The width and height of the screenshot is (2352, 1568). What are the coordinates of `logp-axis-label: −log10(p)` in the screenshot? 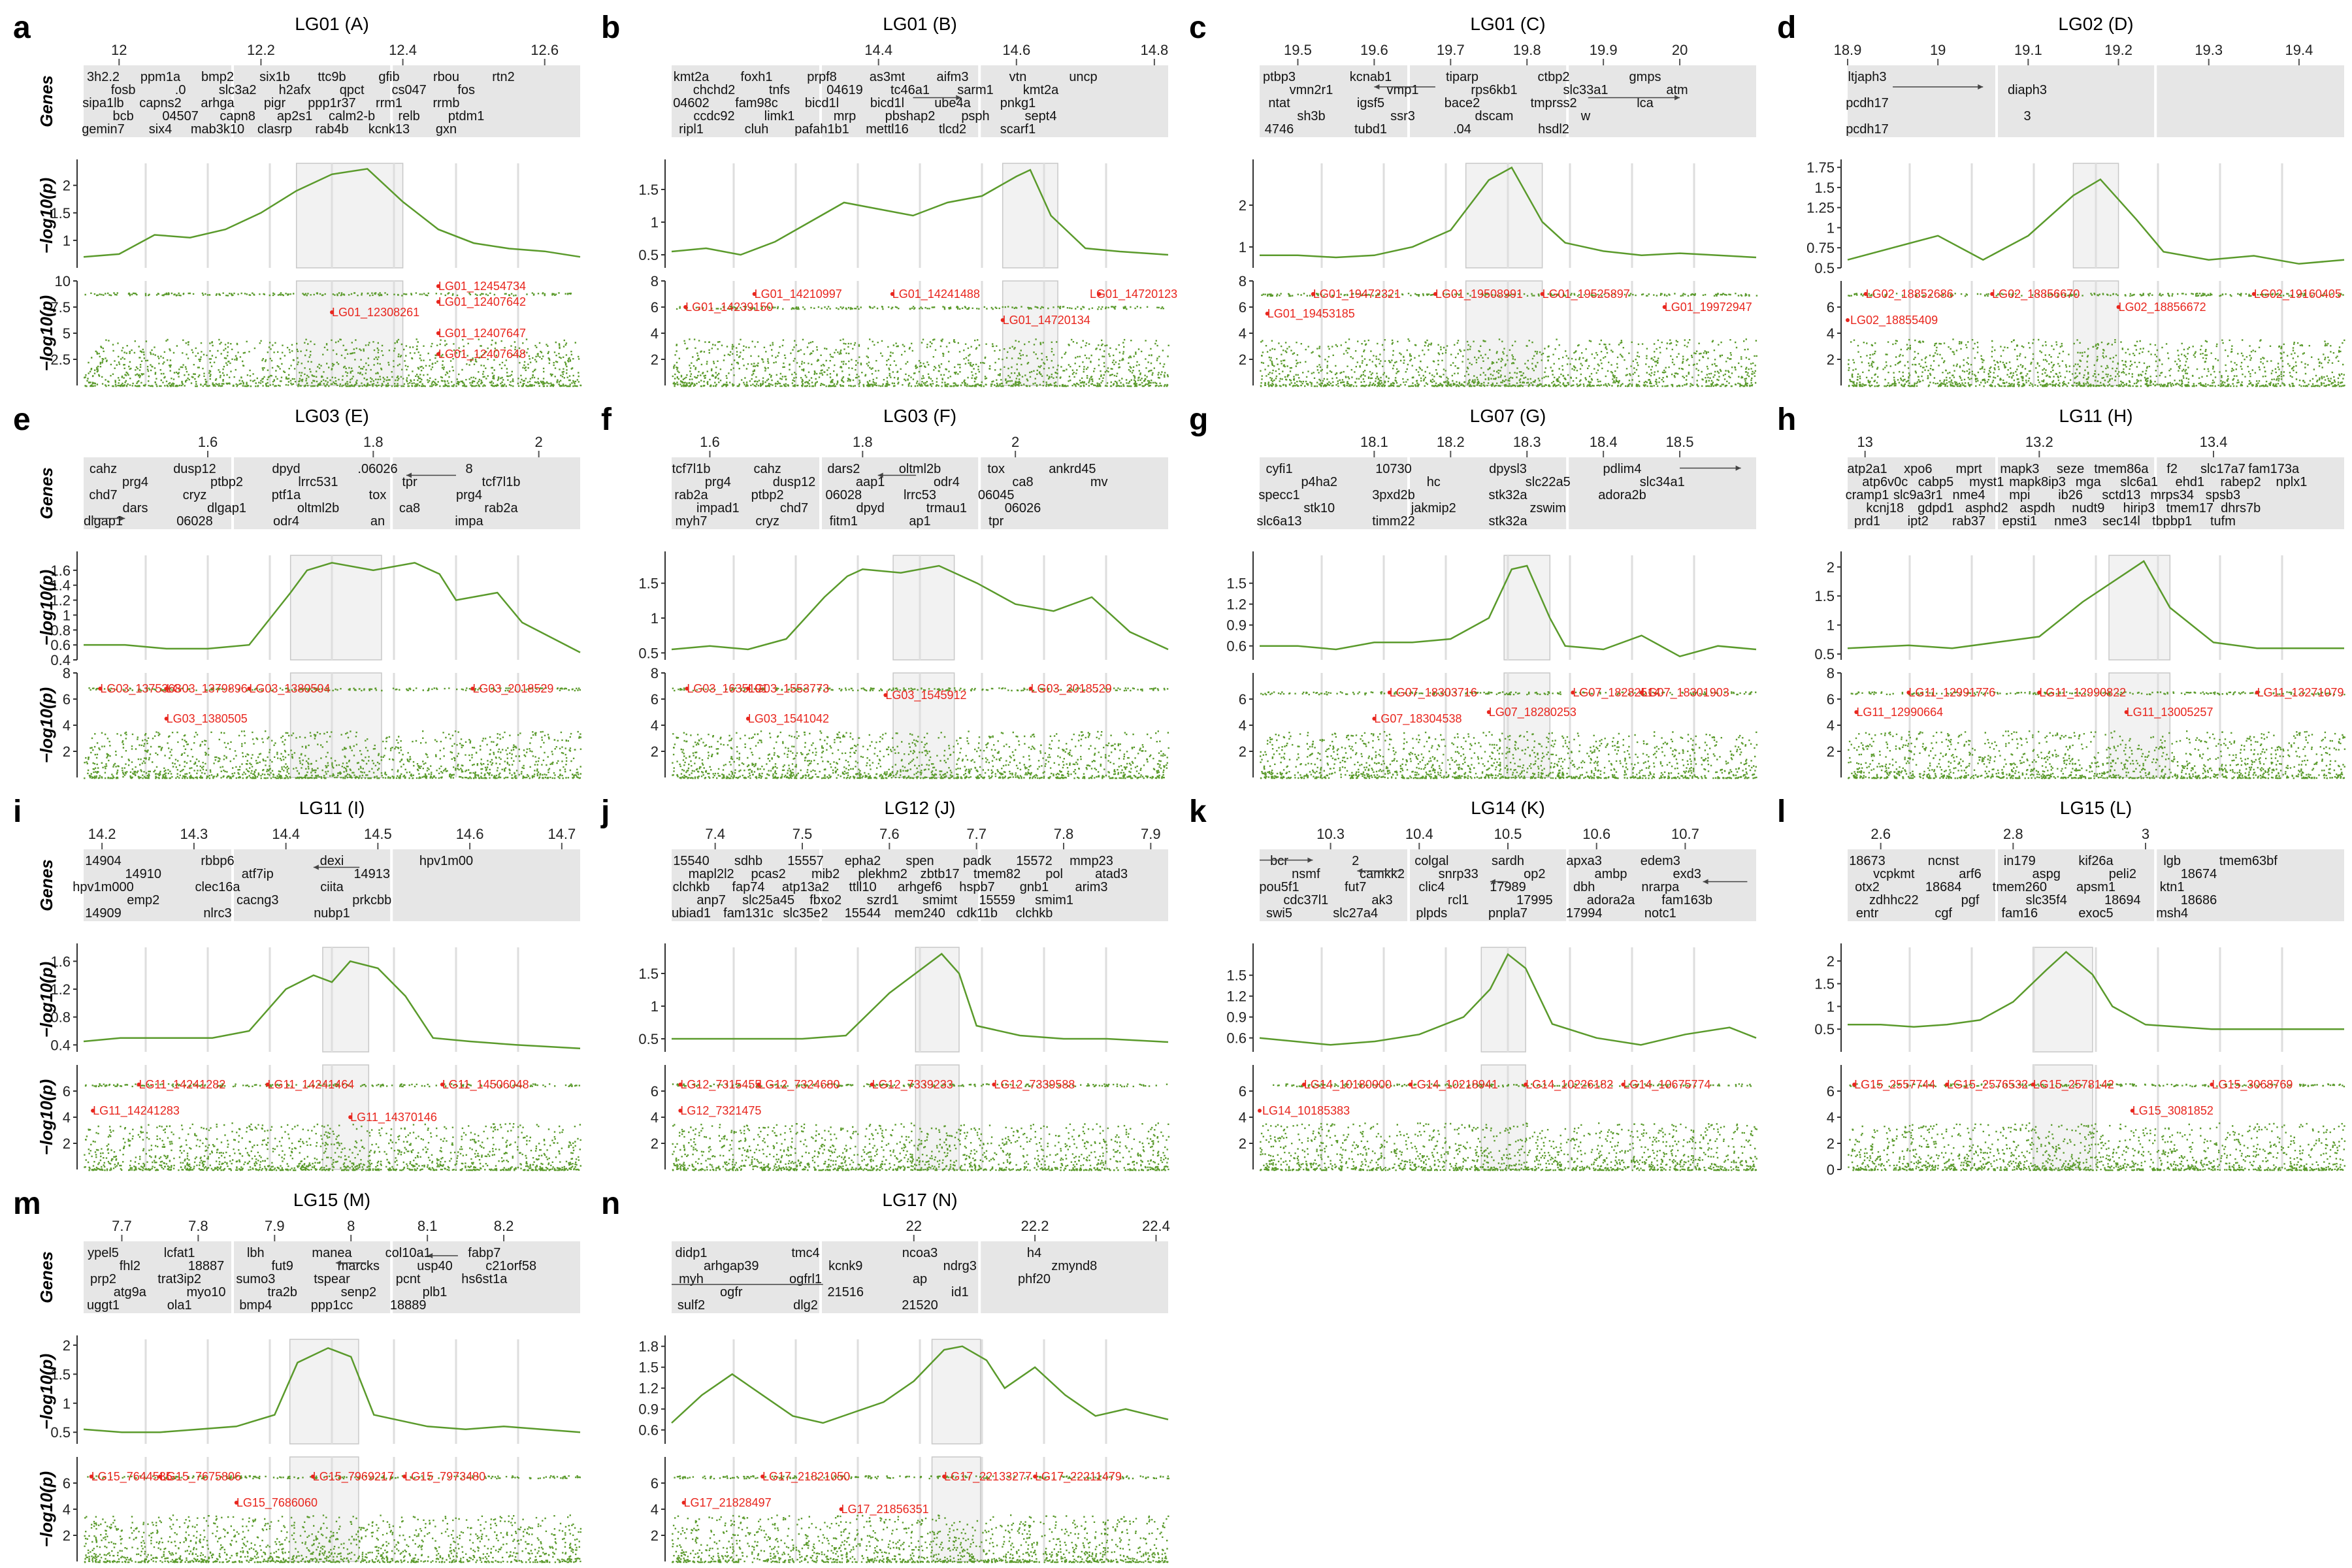 It's located at (46, 725).